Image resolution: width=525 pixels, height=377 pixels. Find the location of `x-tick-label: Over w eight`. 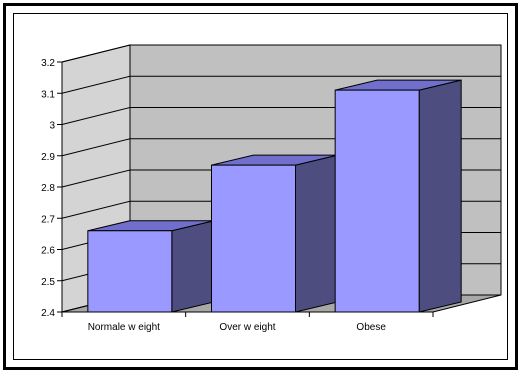

x-tick-label: Over w eight is located at coordinates (247, 327).